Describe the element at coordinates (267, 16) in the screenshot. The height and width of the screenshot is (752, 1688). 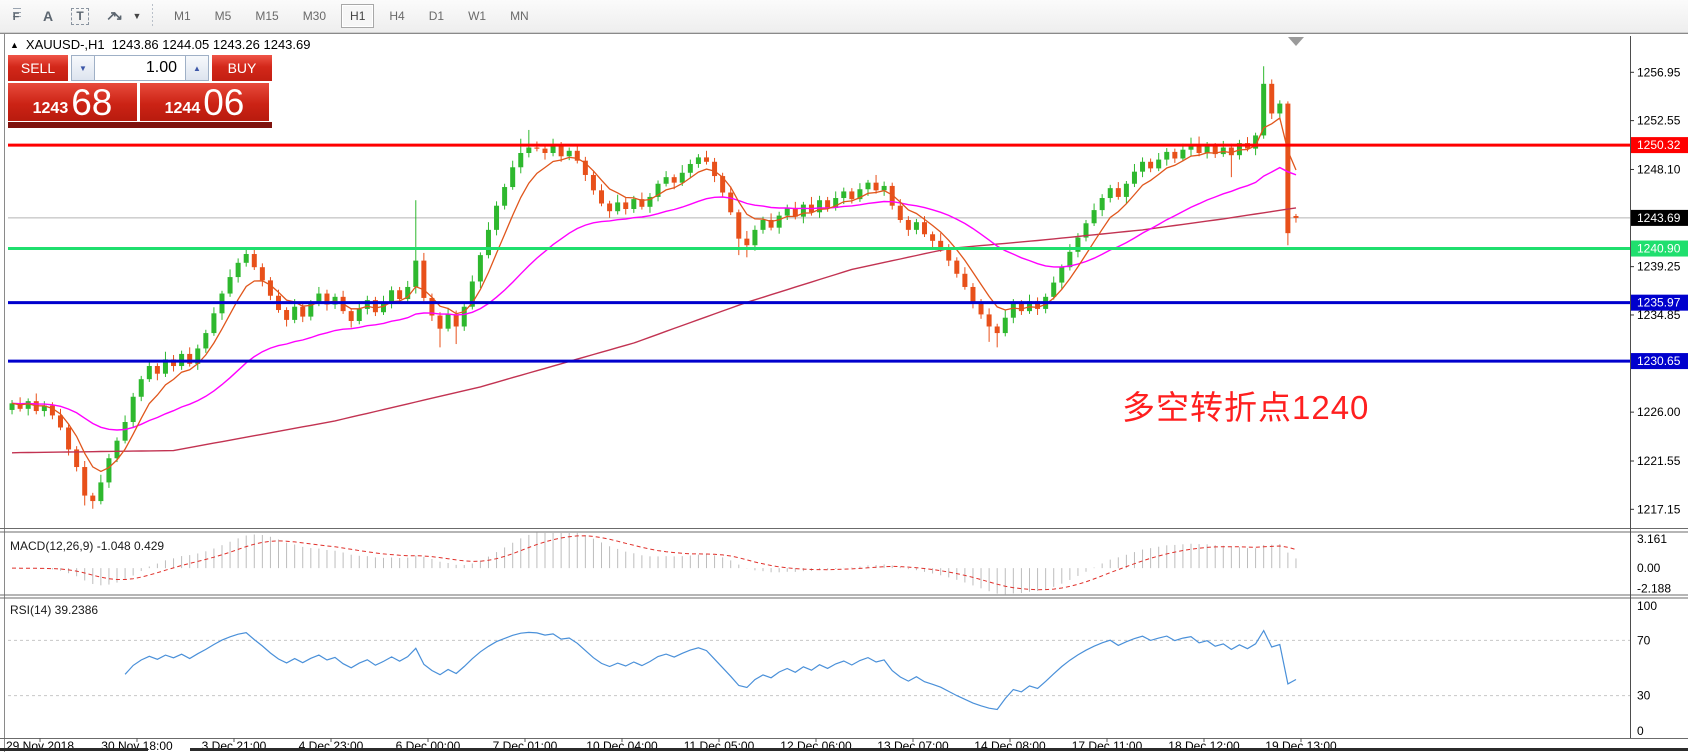
I see `timeframe-button-m15: M15` at that location.